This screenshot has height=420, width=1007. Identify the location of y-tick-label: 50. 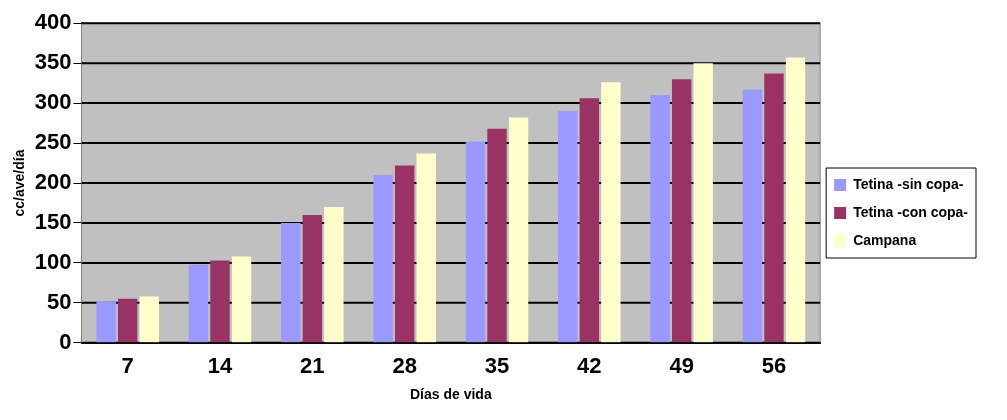
(59, 301).